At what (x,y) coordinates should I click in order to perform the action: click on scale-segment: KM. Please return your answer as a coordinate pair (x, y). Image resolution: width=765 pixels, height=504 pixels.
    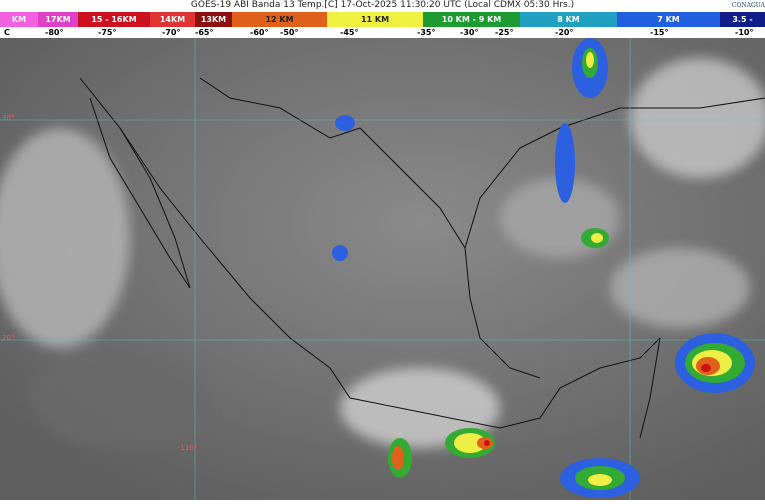
    Looking at the image, I should click on (19, 19).